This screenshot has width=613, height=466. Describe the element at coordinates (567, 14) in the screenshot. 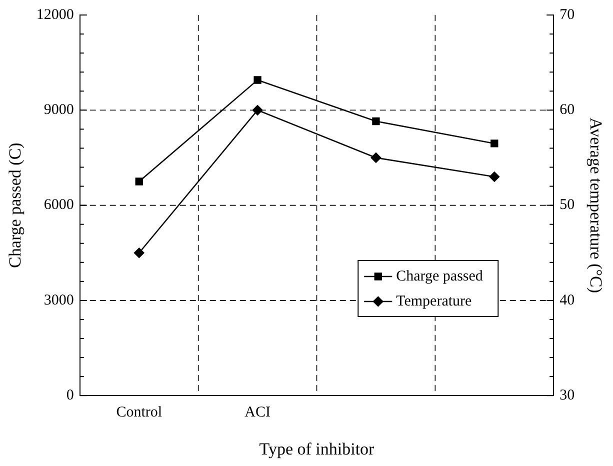

I see `y2-tick-label: 70` at that location.